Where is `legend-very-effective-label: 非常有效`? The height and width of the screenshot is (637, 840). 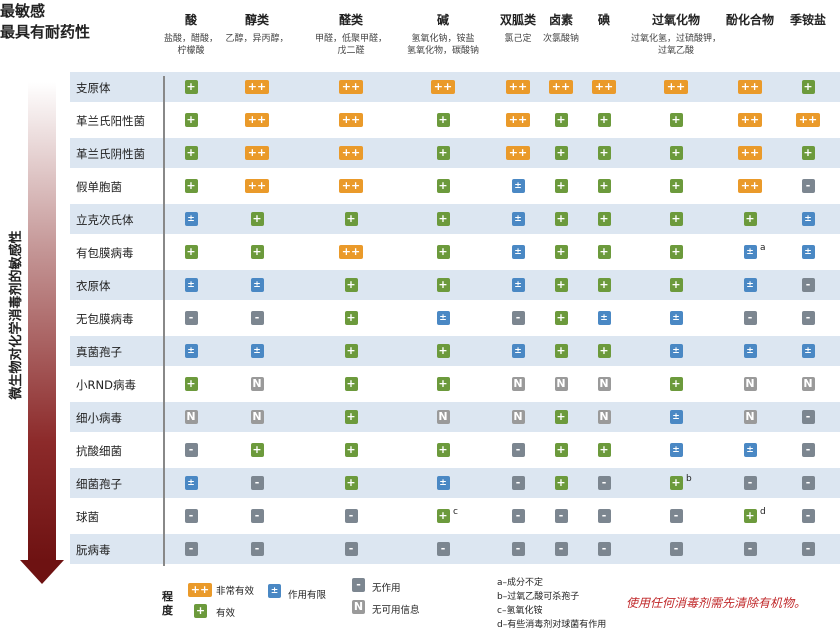 legend-very-effective-label: 非常有效 is located at coordinates (235, 591).